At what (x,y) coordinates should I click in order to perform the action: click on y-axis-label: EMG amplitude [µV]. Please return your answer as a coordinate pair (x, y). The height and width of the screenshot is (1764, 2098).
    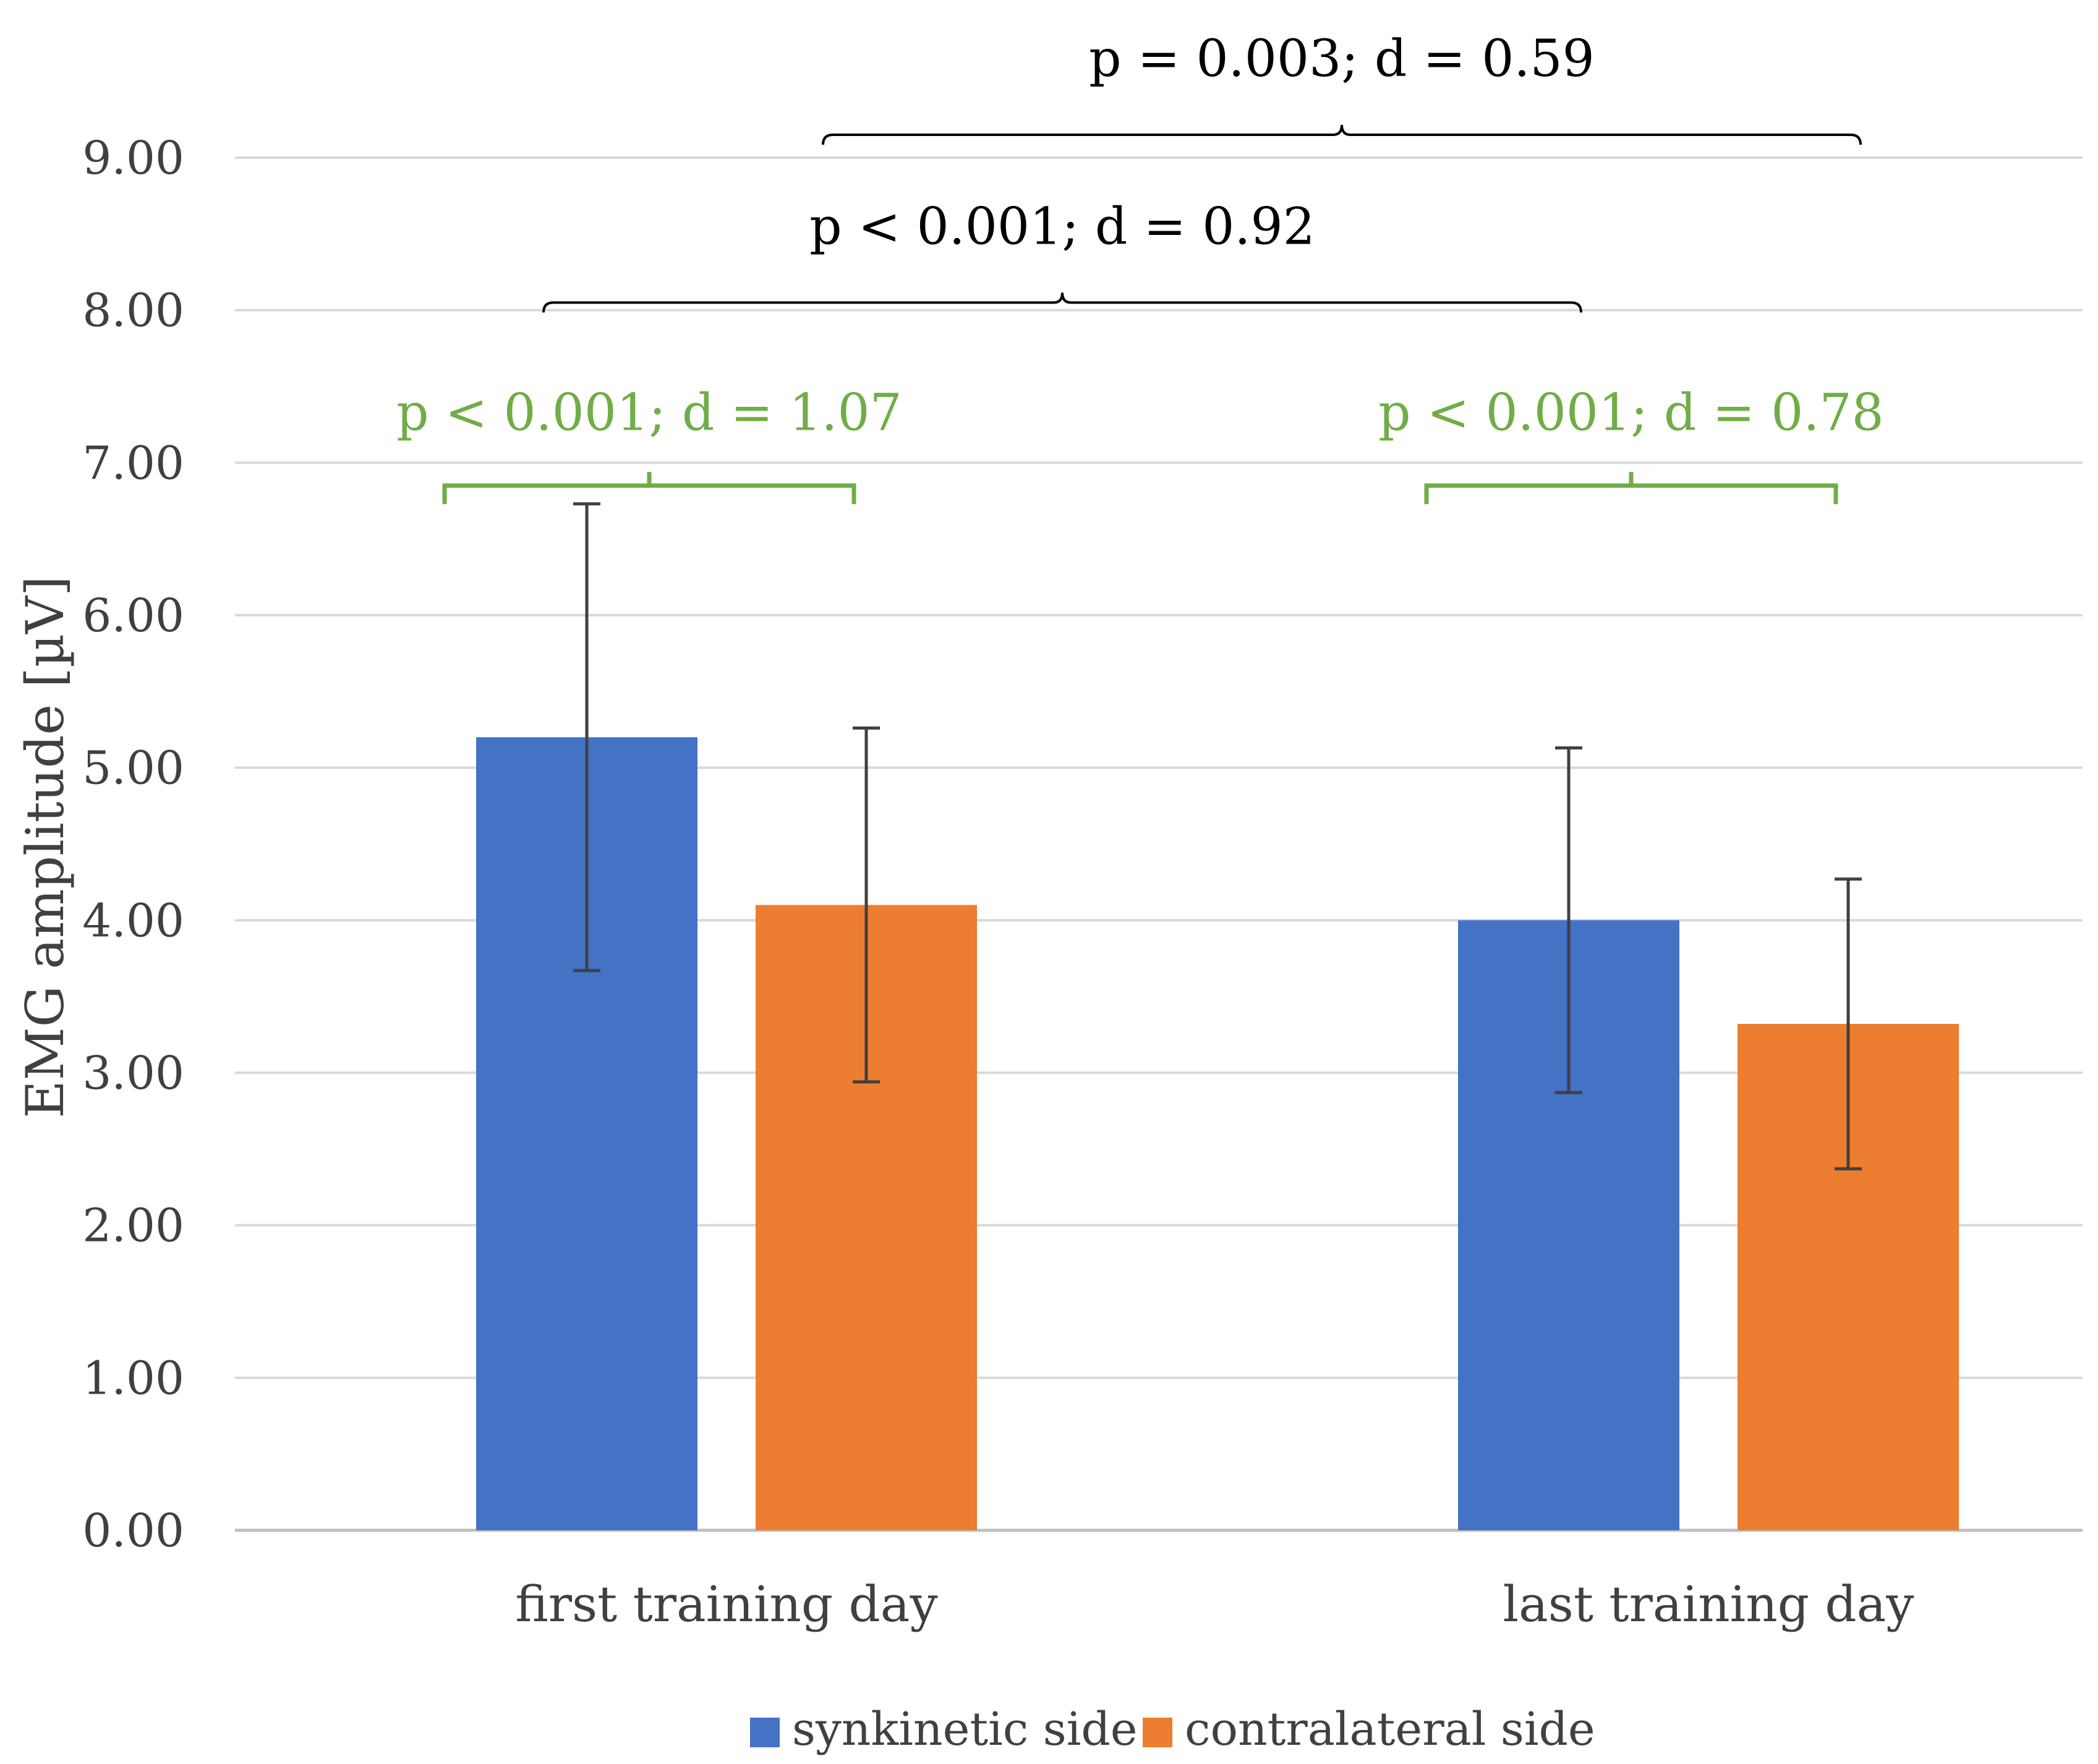
    Looking at the image, I should click on (45, 847).